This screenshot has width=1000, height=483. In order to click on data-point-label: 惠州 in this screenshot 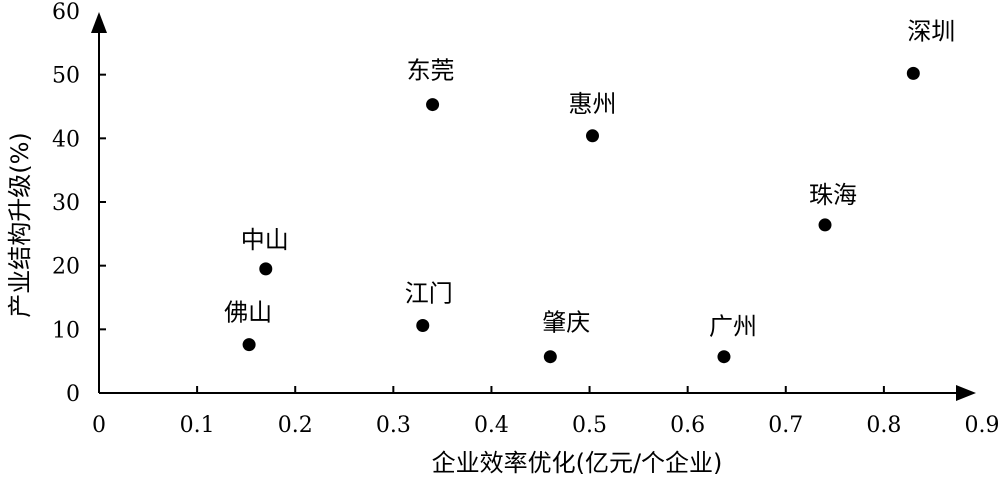, I will do `click(592, 104)`.